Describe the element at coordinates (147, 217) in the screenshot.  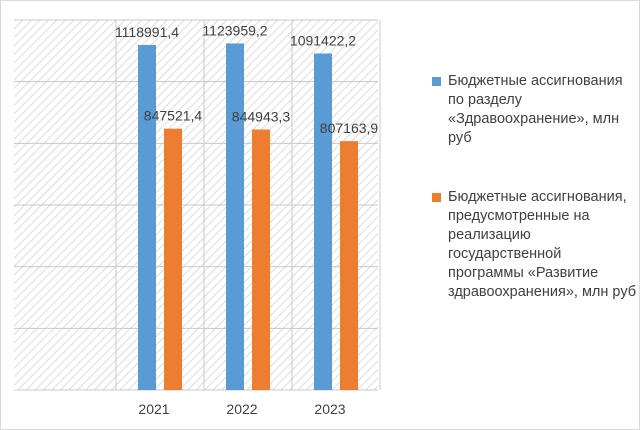
I see `bar-health-section-2021` at that location.